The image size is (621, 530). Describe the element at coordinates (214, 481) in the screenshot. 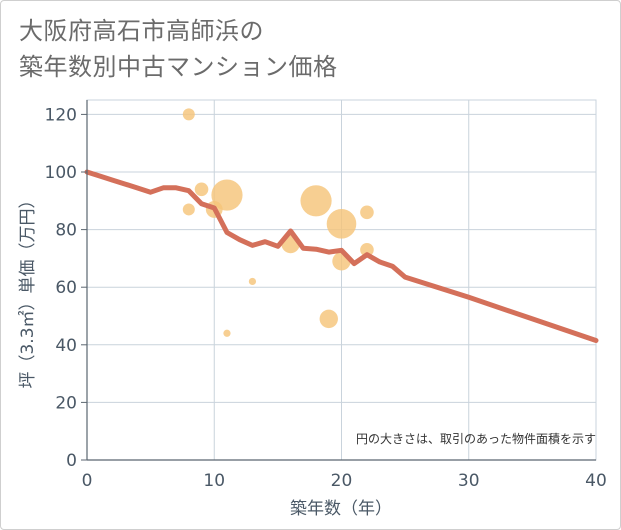

I see `x-tick-label-10: 10` at that location.